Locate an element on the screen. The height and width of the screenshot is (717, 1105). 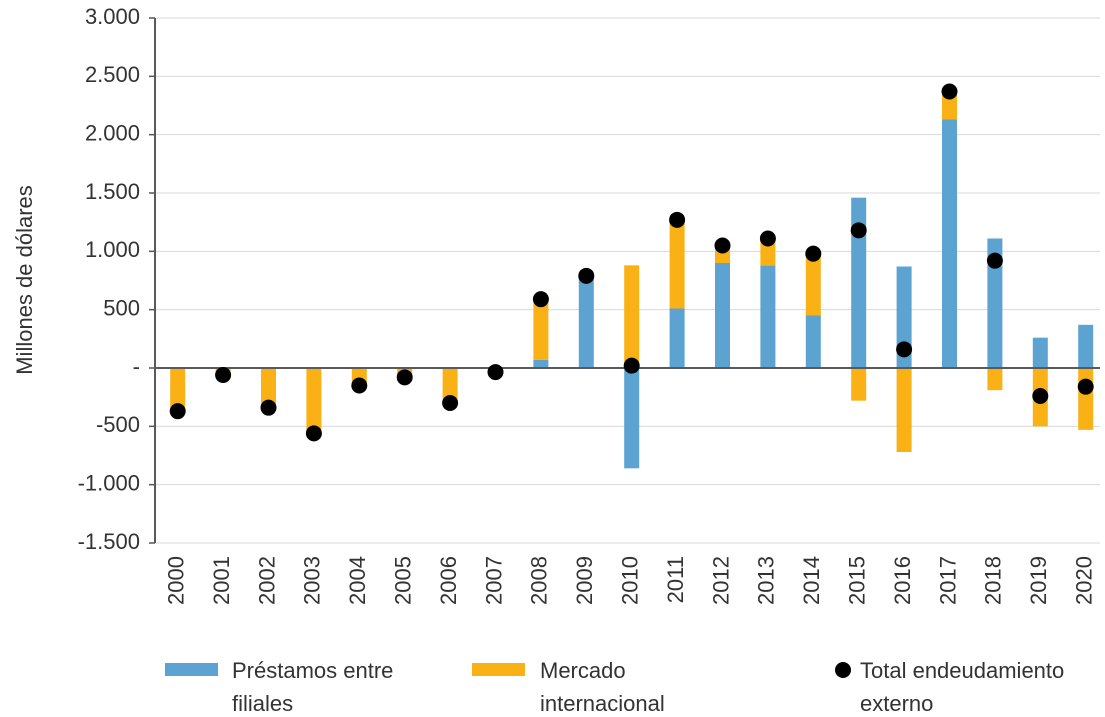
legend-label: Mercado internacional is located at coordinates (602, 687).